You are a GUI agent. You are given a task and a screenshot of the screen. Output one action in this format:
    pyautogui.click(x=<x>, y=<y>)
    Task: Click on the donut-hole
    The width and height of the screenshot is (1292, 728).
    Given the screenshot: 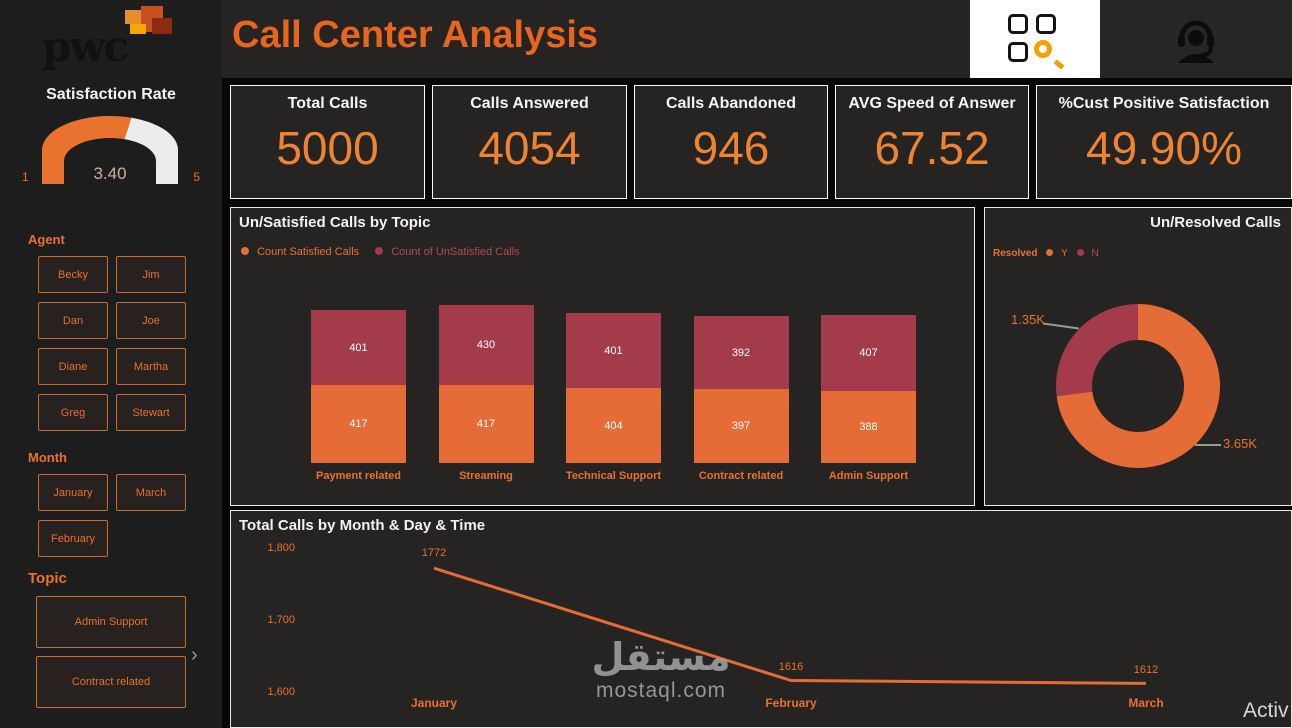 What is the action you would take?
    pyautogui.click(x=1138, y=386)
    